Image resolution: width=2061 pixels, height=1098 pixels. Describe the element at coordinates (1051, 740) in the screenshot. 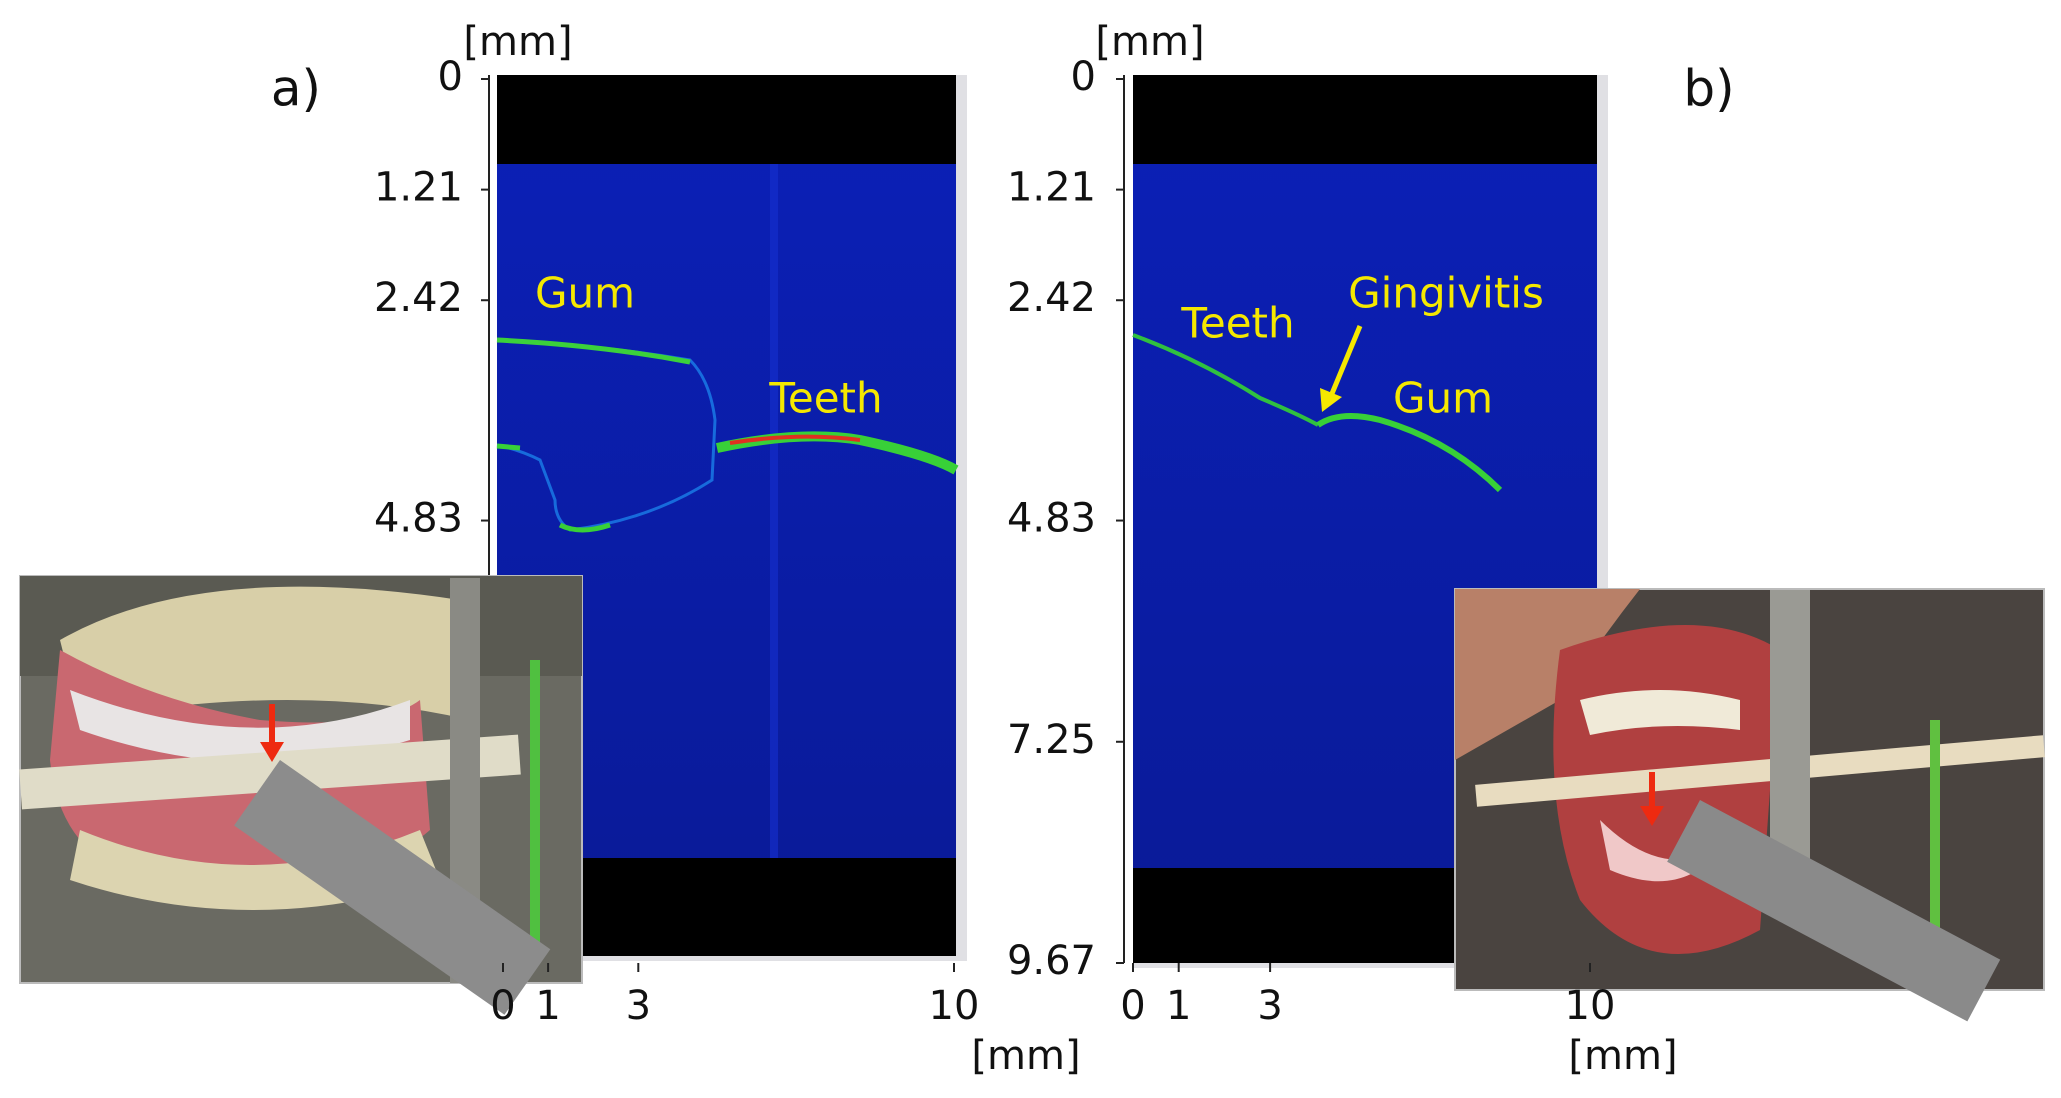

I see `y-tick-label: 7.25` at that location.